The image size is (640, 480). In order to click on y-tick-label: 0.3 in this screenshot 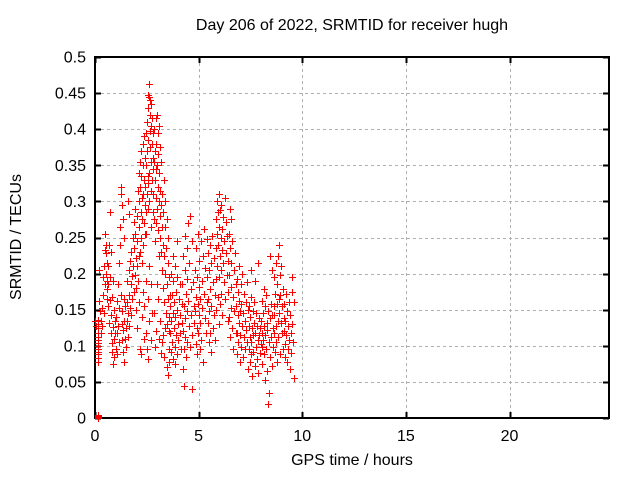, I will do `click(75, 202)`.